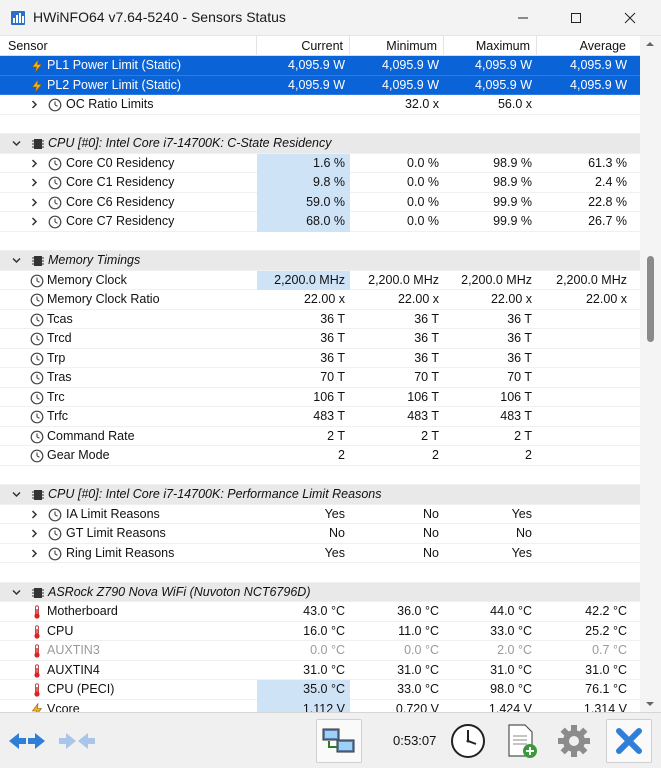  I want to click on chip-icon, so click(38, 144).